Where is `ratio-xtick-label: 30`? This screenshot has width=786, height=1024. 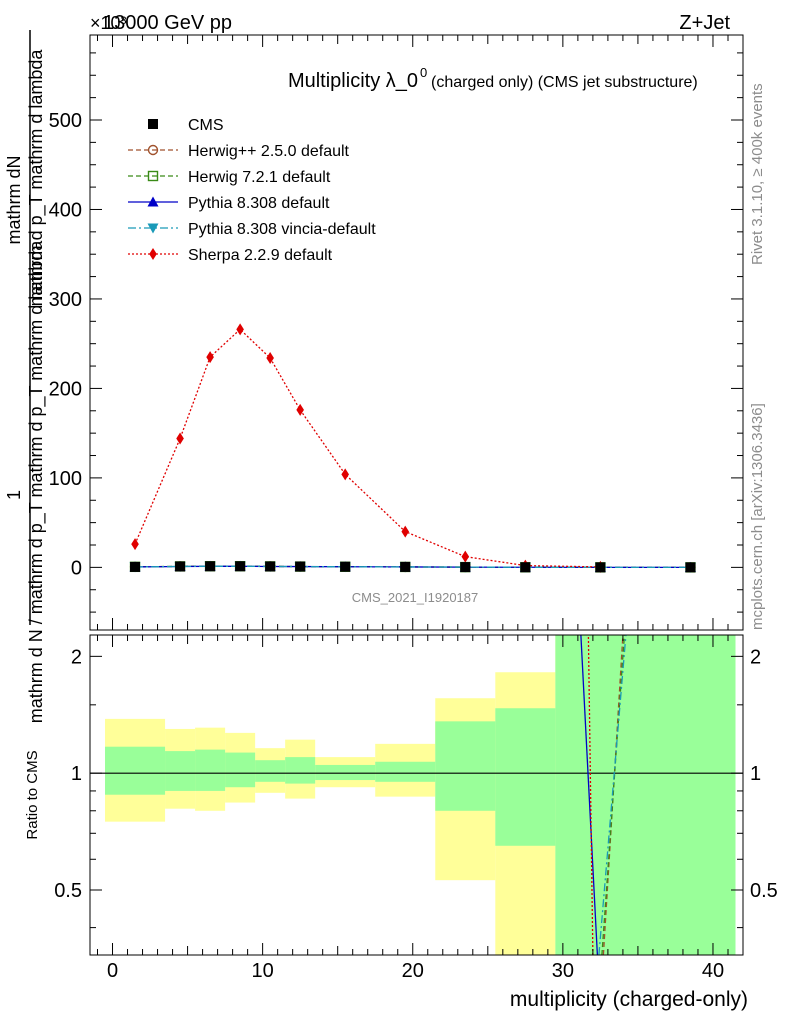
ratio-xtick-label: 30 is located at coordinates (563, 971).